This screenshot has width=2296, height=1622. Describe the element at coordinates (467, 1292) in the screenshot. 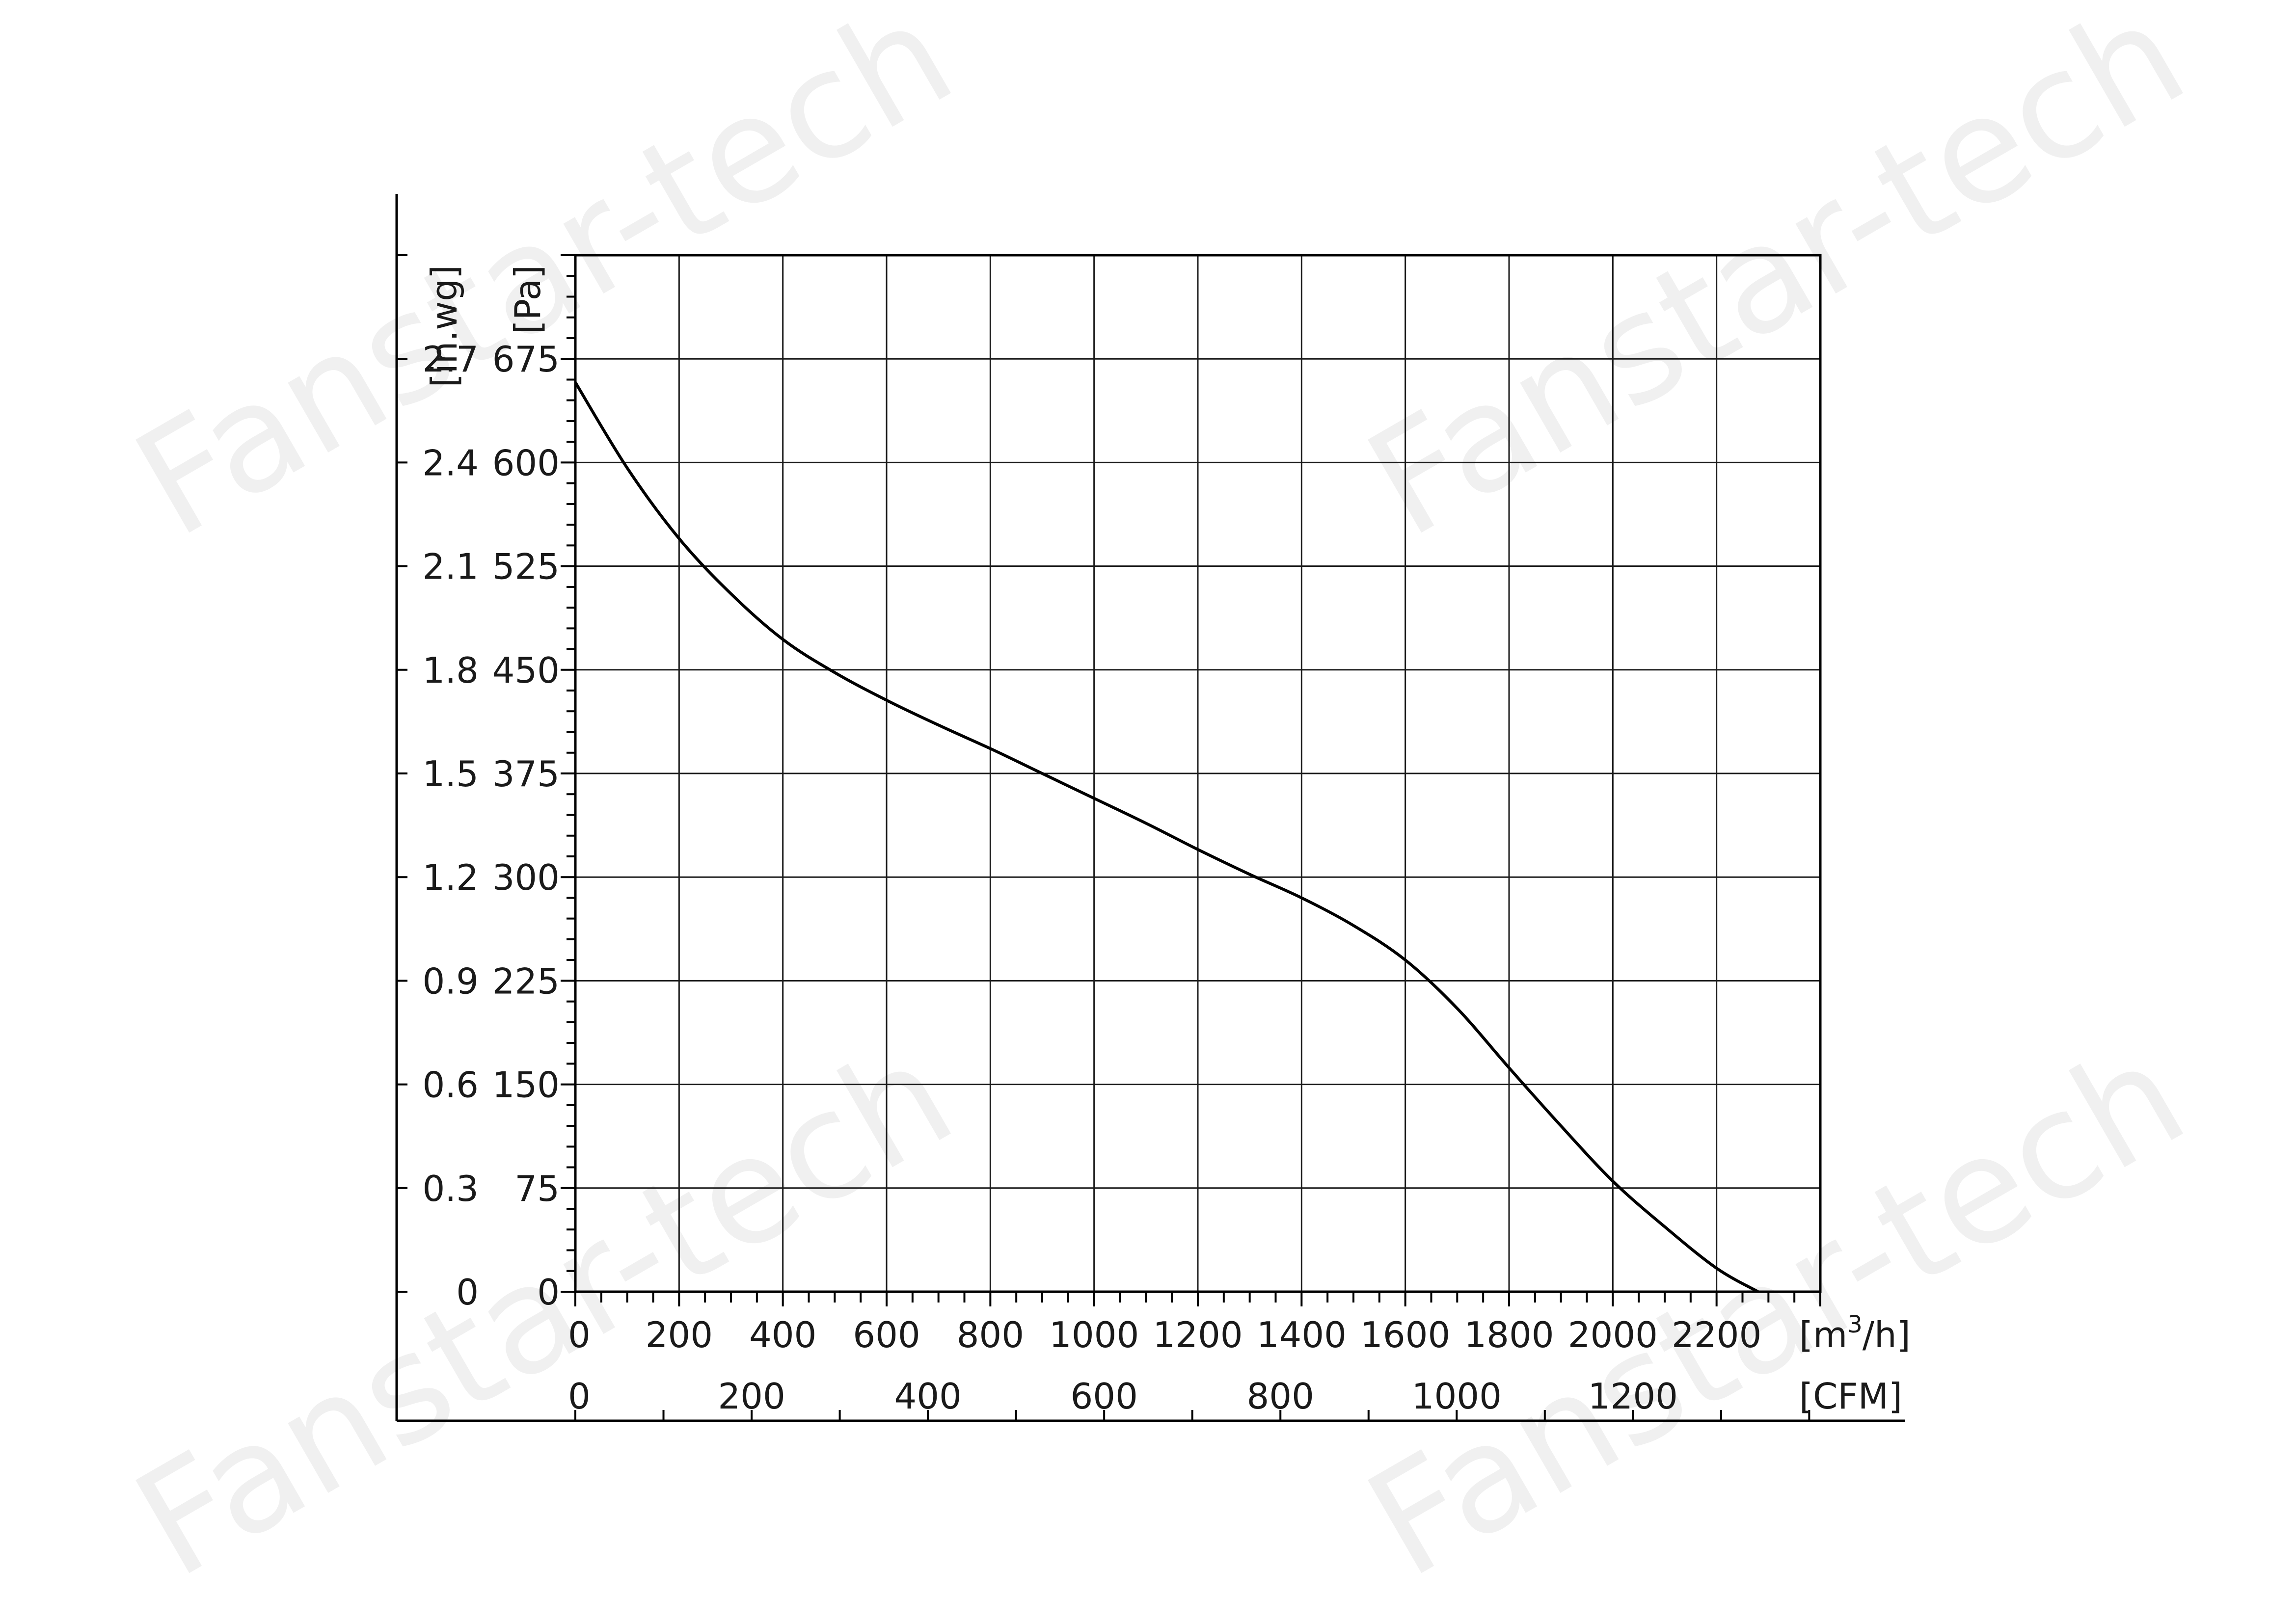

I see `y2-tick-label: 0` at that location.